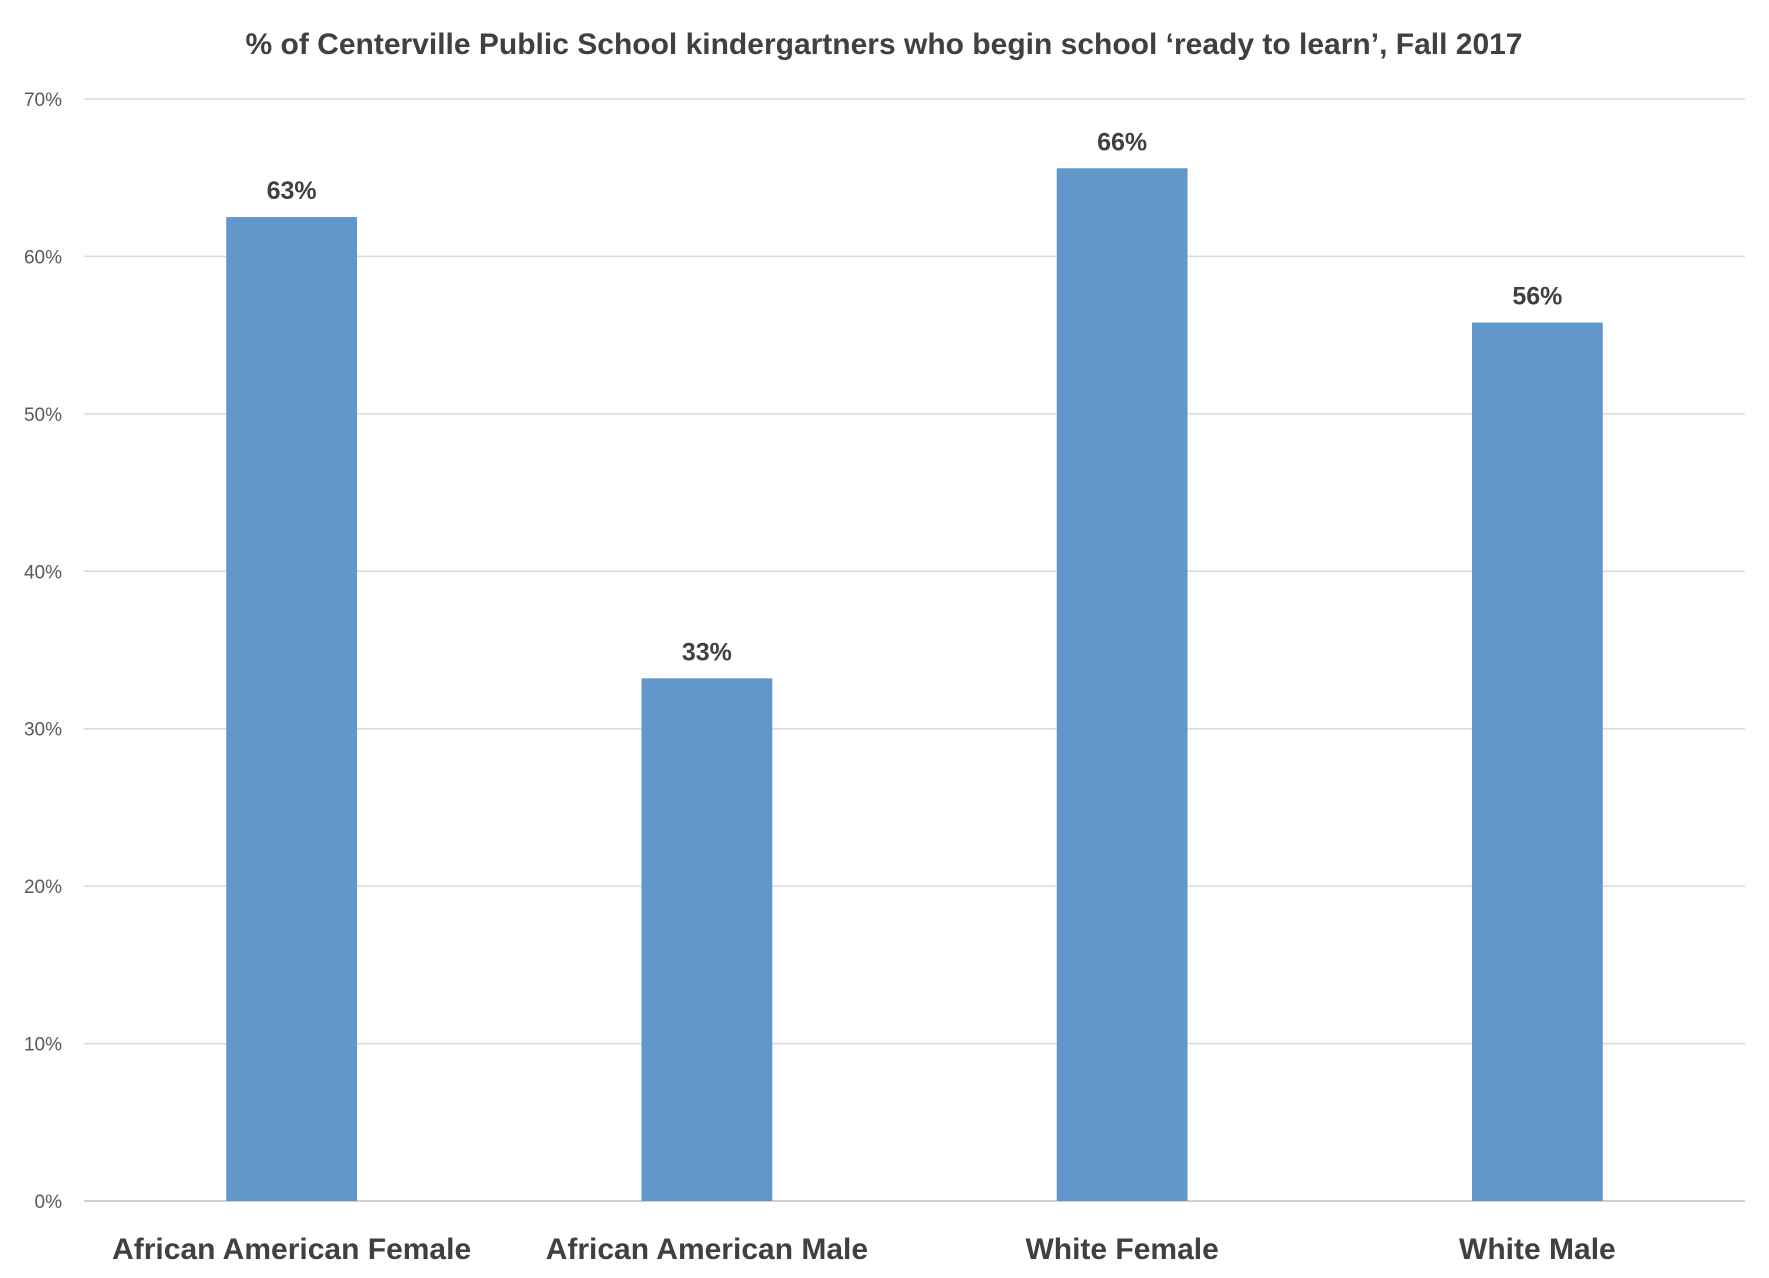 Image resolution: width=1769 pixels, height=1278 pixels. What do you see at coordinates (707, 652) in the screenshot?
I see `data-label: 33%` at bounding box center [707, 652].